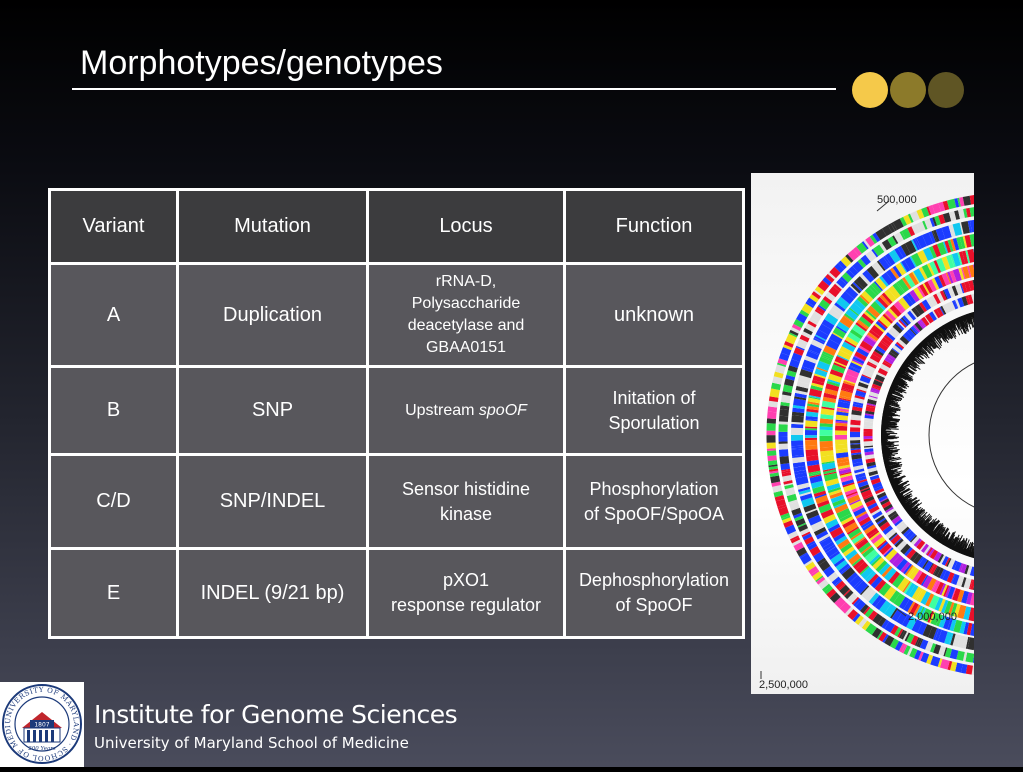 This screenshot has width=1023, height=772. What do you see at coordinates (442, 410) in the screenshot?
I see `locus-prefix: Upstream` at bounding box center [442, 410].